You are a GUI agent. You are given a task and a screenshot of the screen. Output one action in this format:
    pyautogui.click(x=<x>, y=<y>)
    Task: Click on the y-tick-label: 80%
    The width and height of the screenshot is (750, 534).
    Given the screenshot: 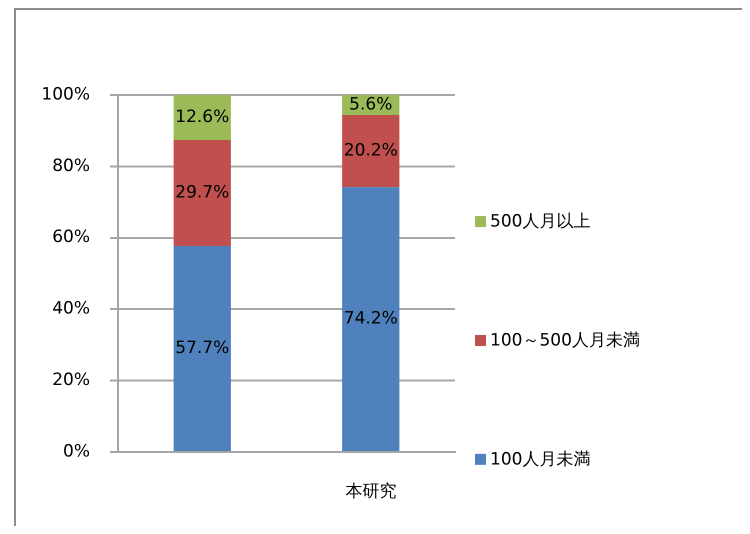 What is the action you would take?
    pyautogui.click(x=71, y=166)
    